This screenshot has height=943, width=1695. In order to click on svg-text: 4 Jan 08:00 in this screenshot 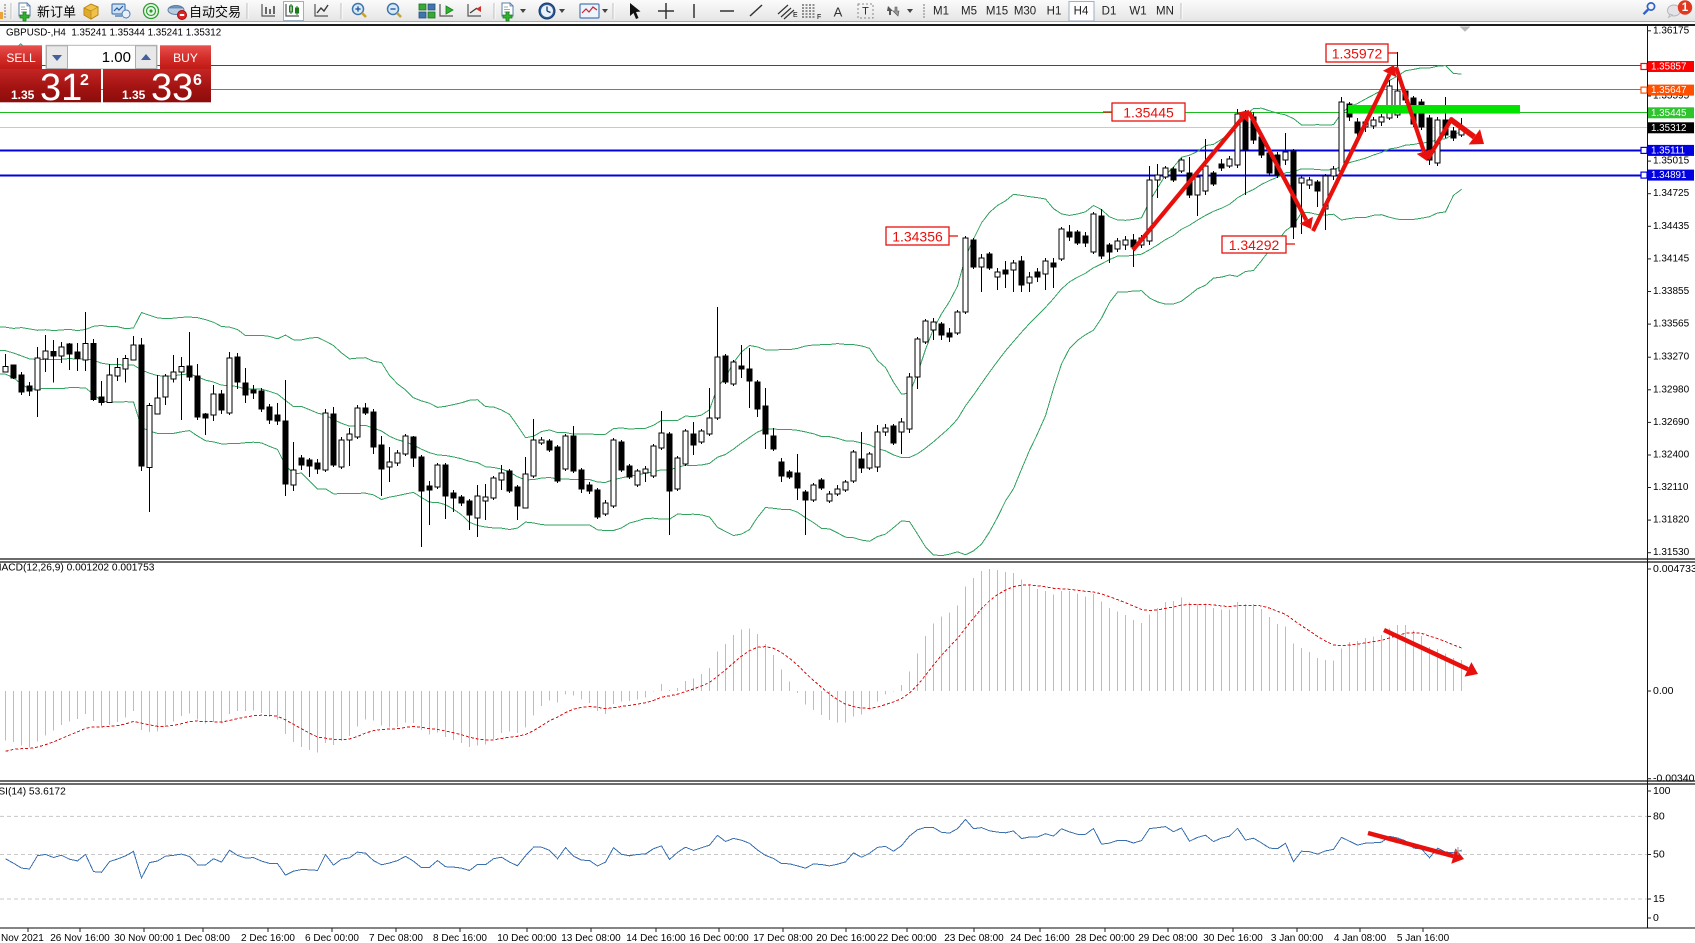, I will do `click(1360, 938)`.